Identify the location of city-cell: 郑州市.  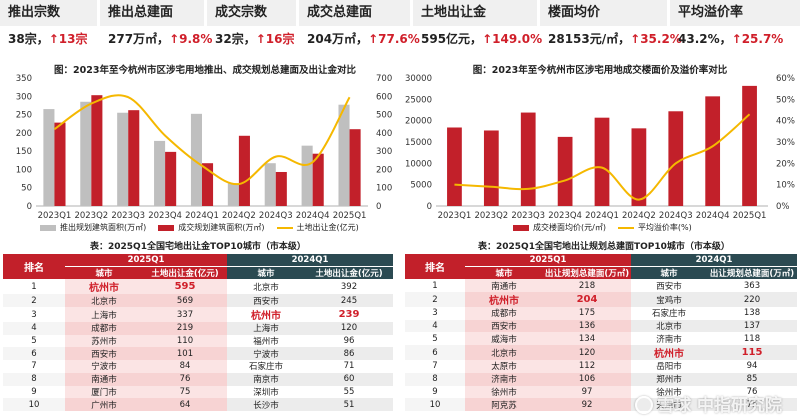
(669, 379).